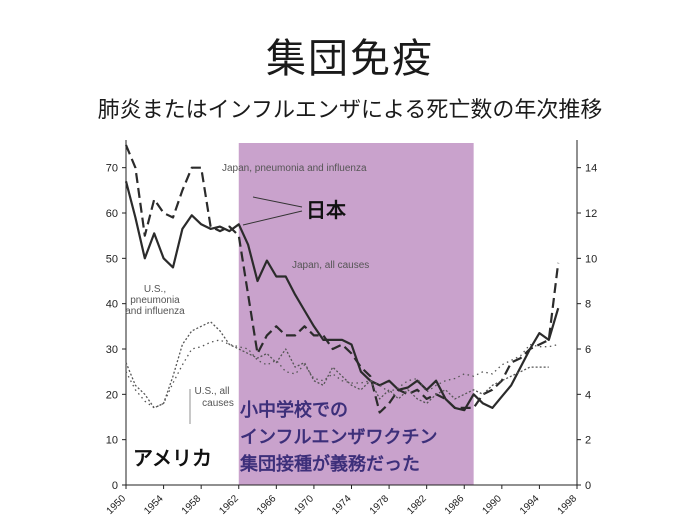  I want to click on right-tick-label: 14, so click(591, 169).